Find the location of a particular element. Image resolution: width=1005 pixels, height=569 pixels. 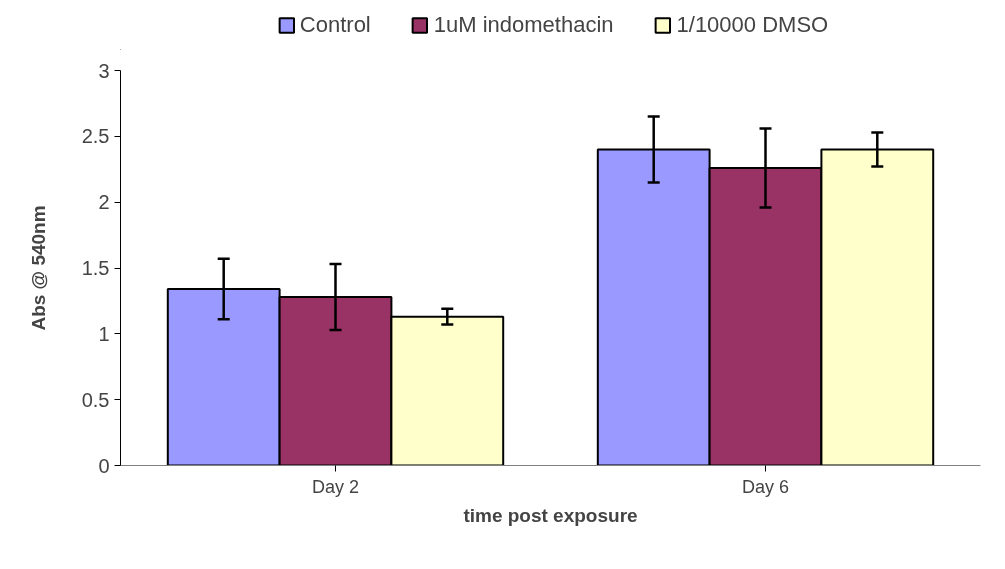

y-tick-label: 1 is located at coordinates (104, 333).